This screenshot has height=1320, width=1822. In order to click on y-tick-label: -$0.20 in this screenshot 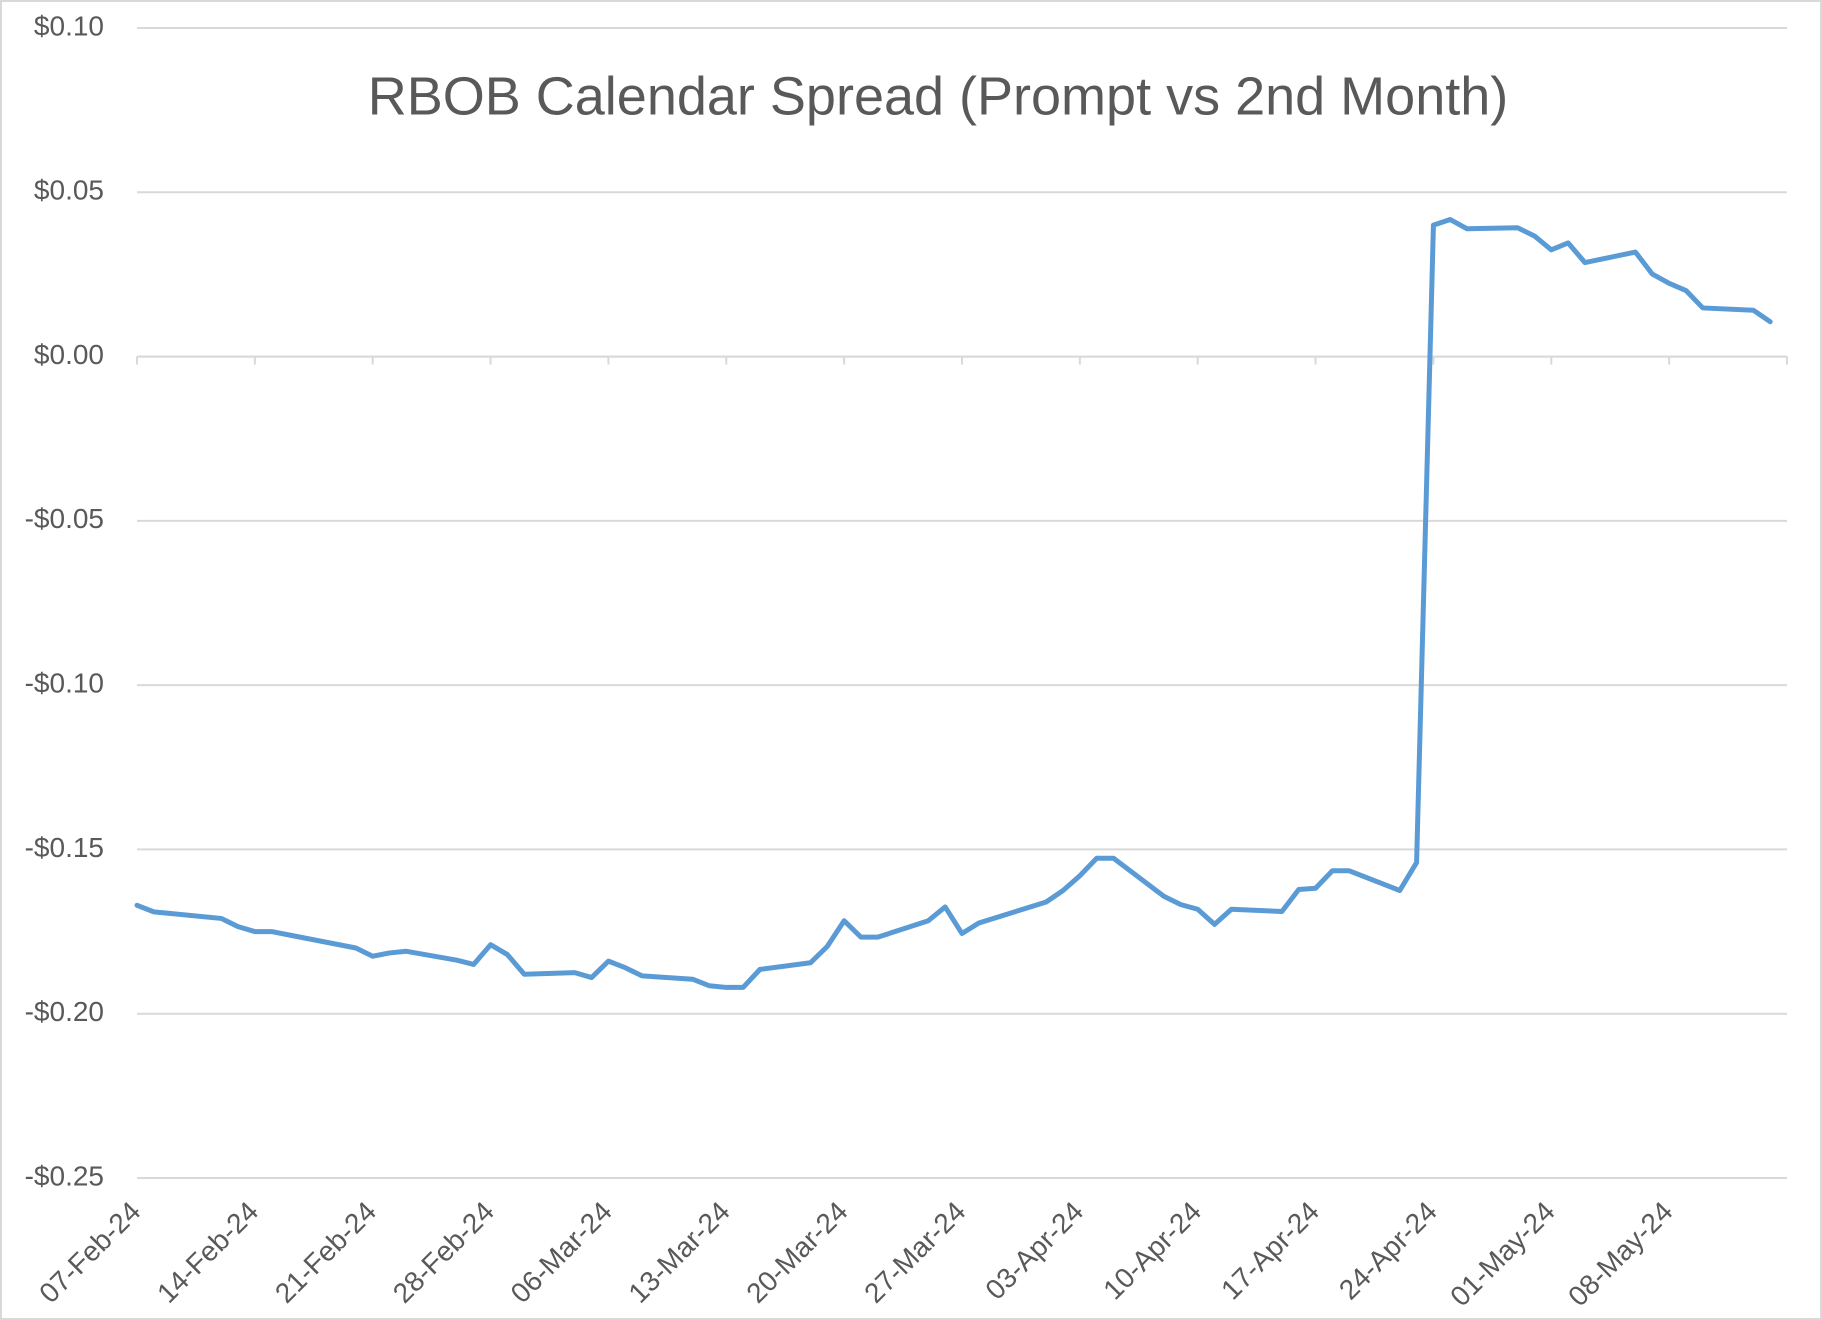, I will do `click(64, 1011)`.